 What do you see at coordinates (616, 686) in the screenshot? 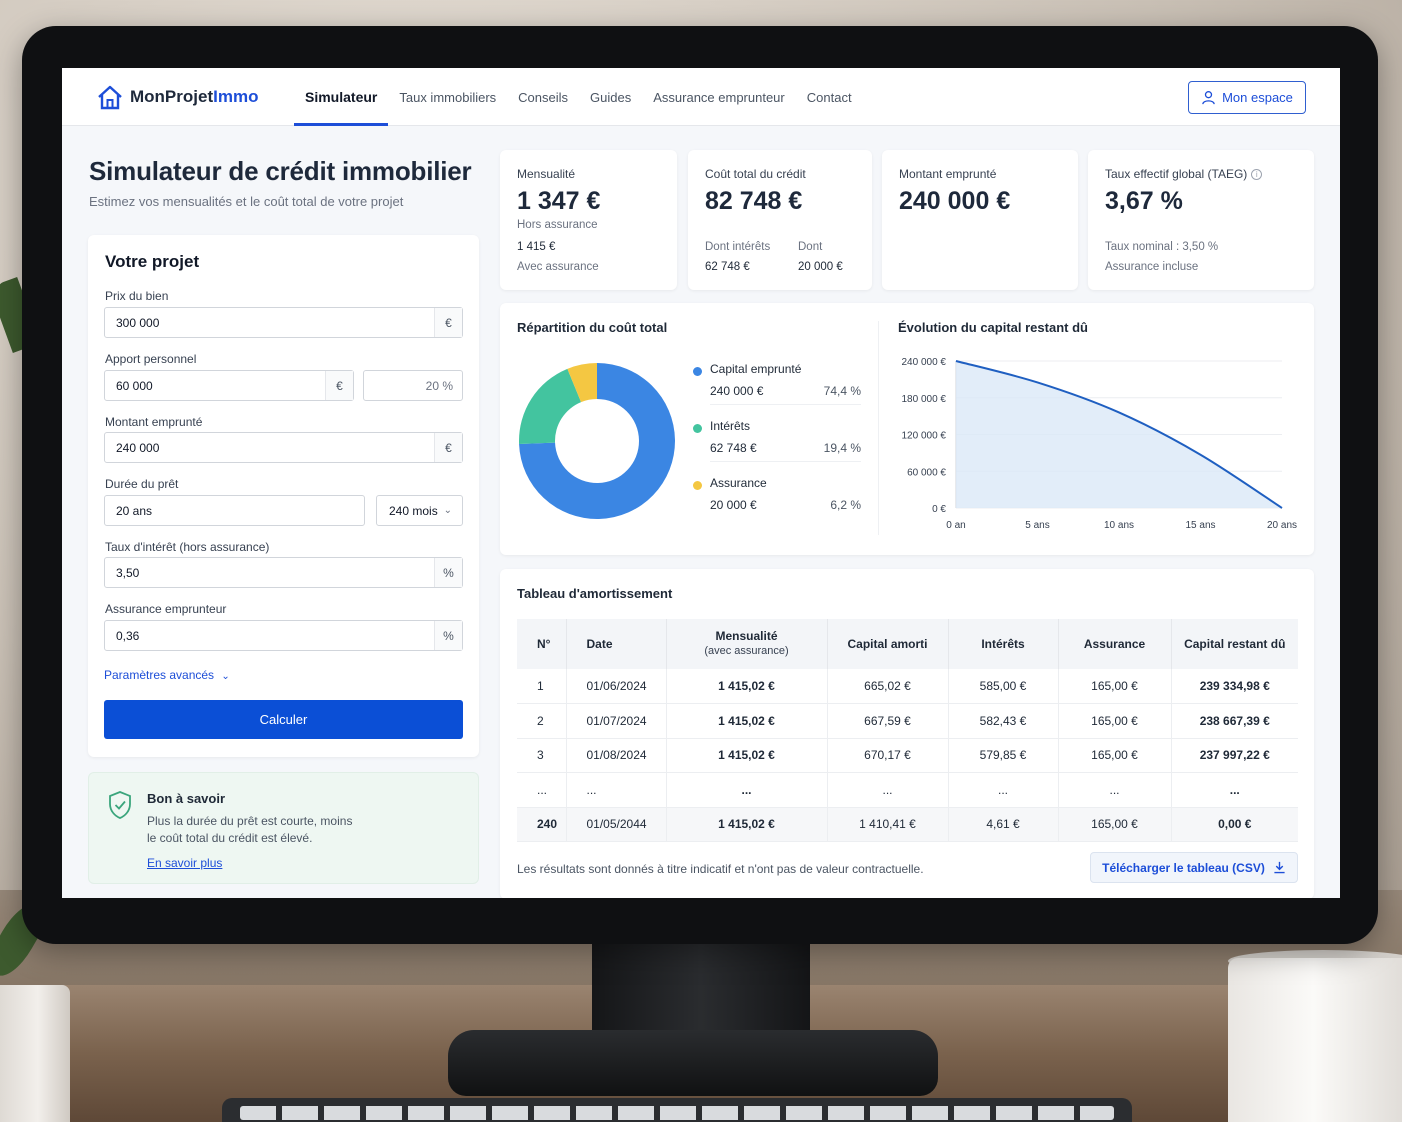
I see `table-cell: 01/06/2024` at bounding box center [616, 686].